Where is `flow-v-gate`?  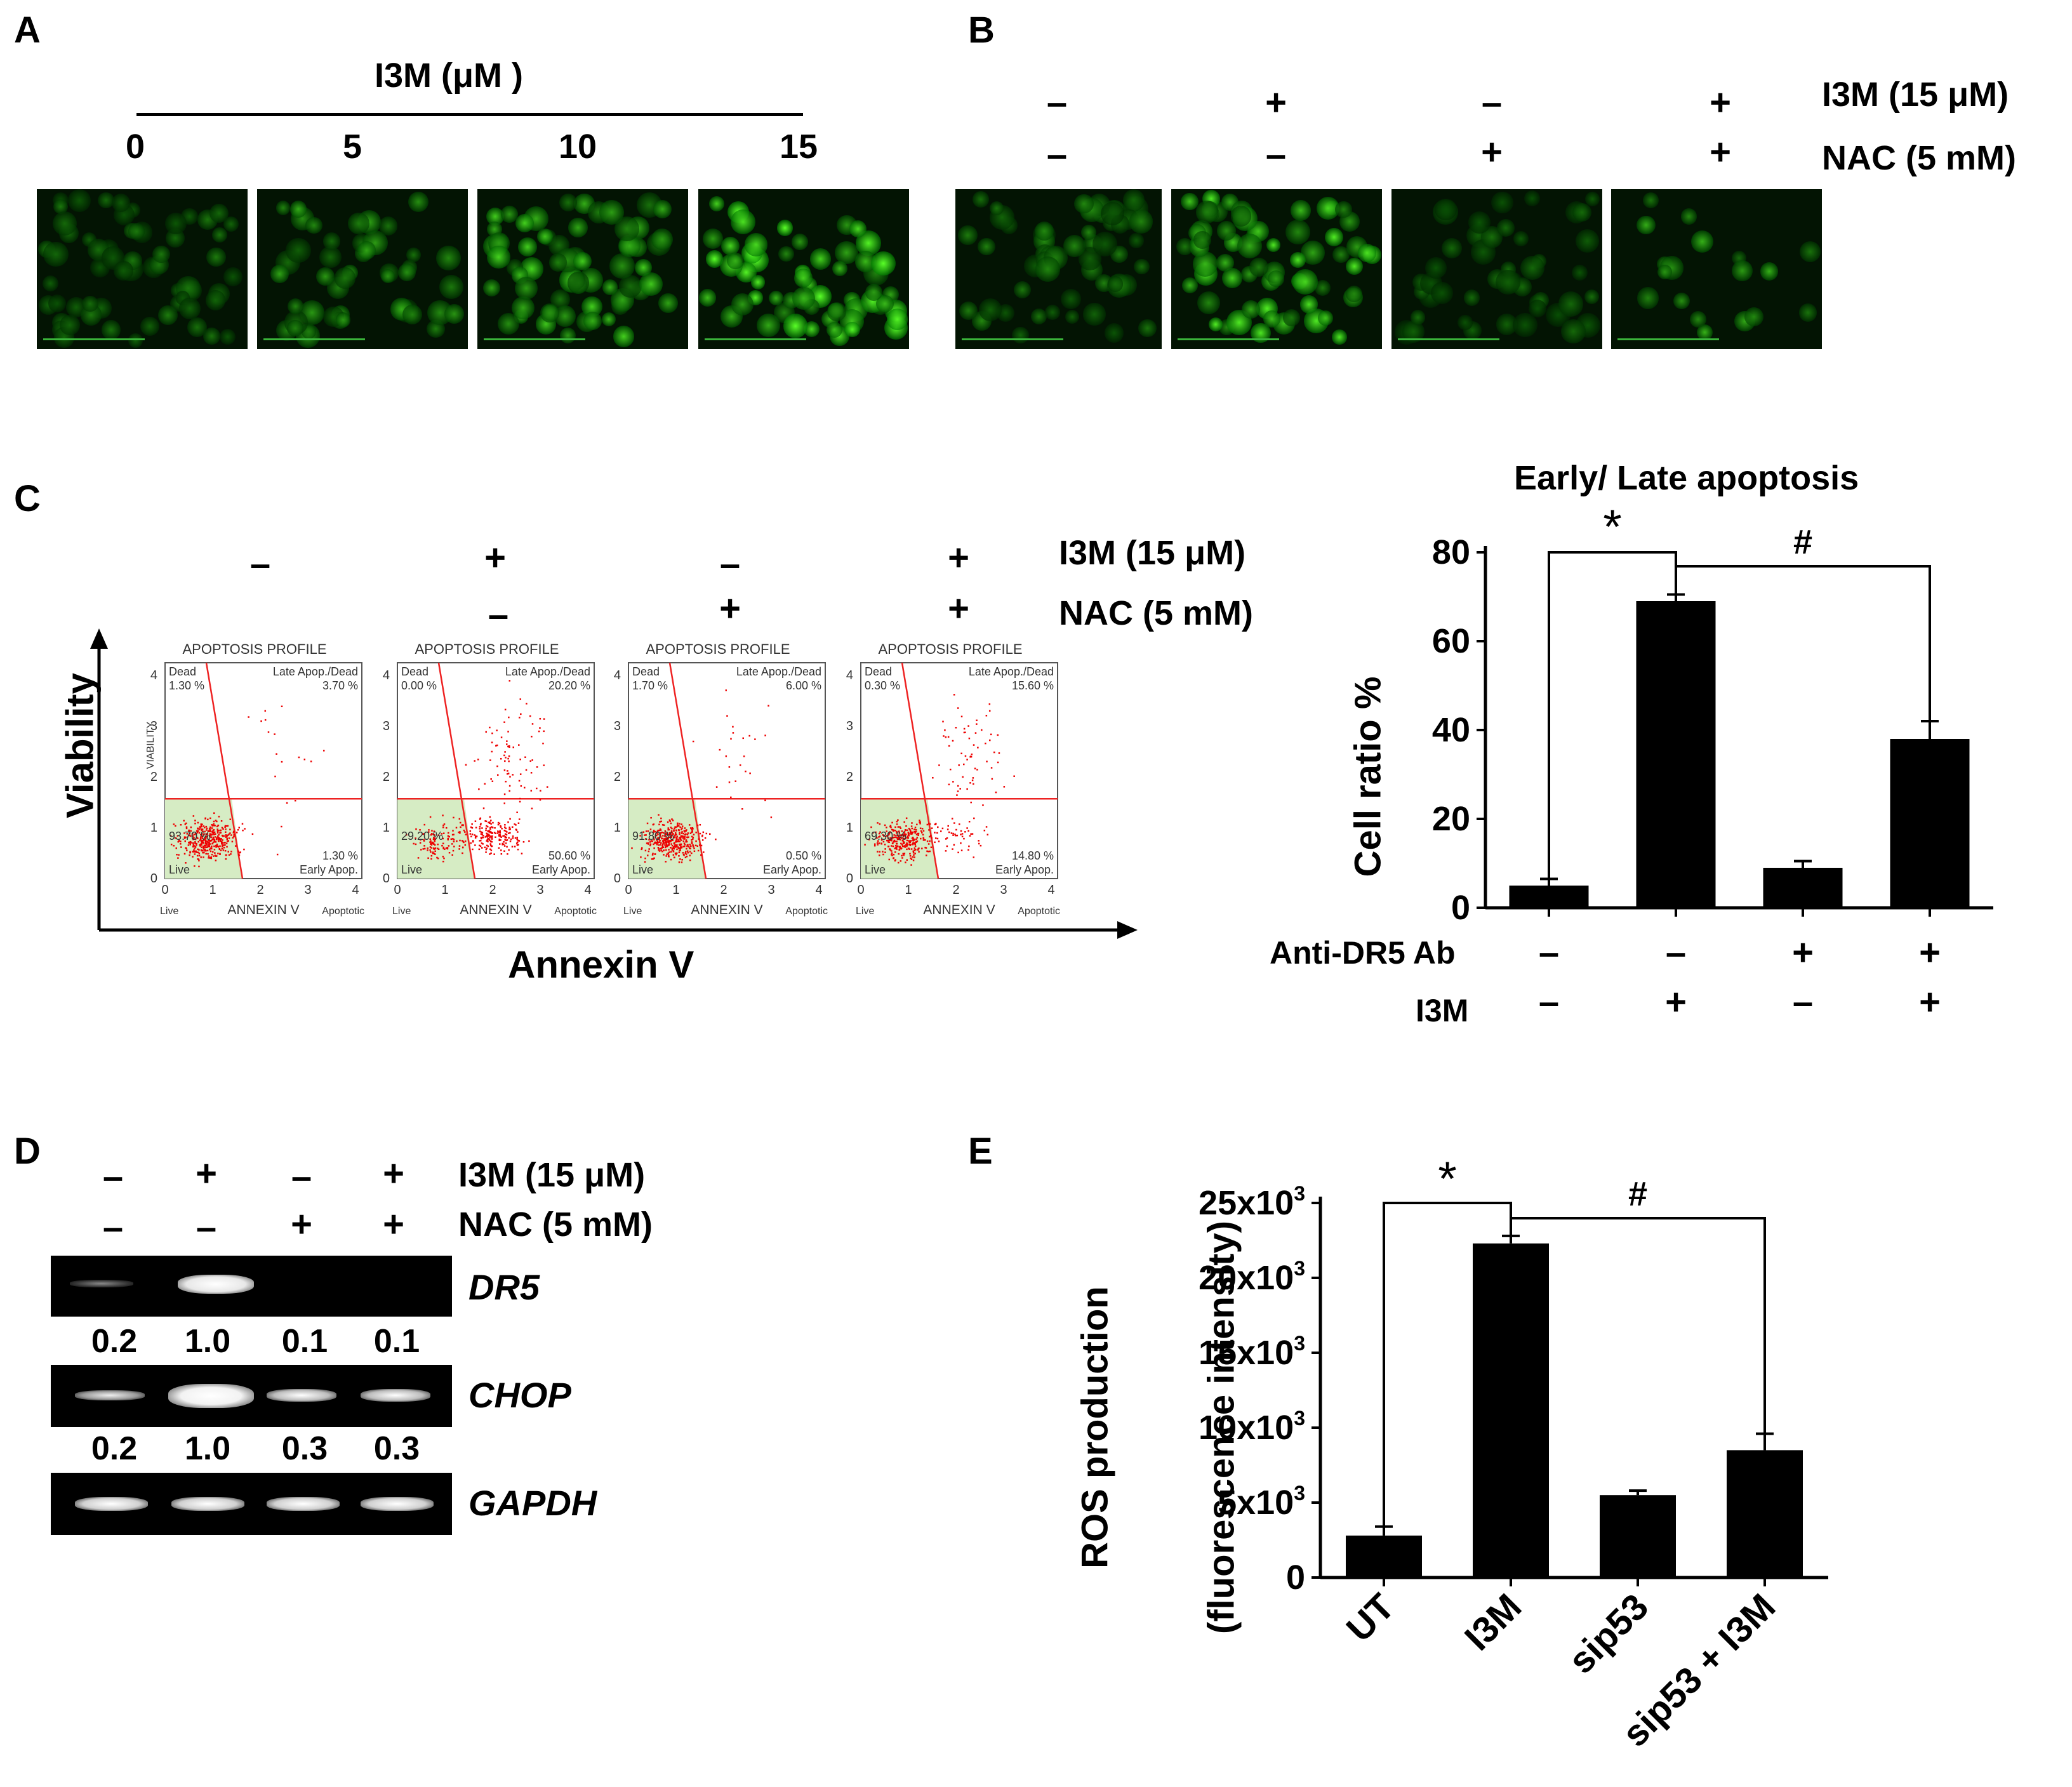
flow-v-gate is located at coordinates (920, 770).